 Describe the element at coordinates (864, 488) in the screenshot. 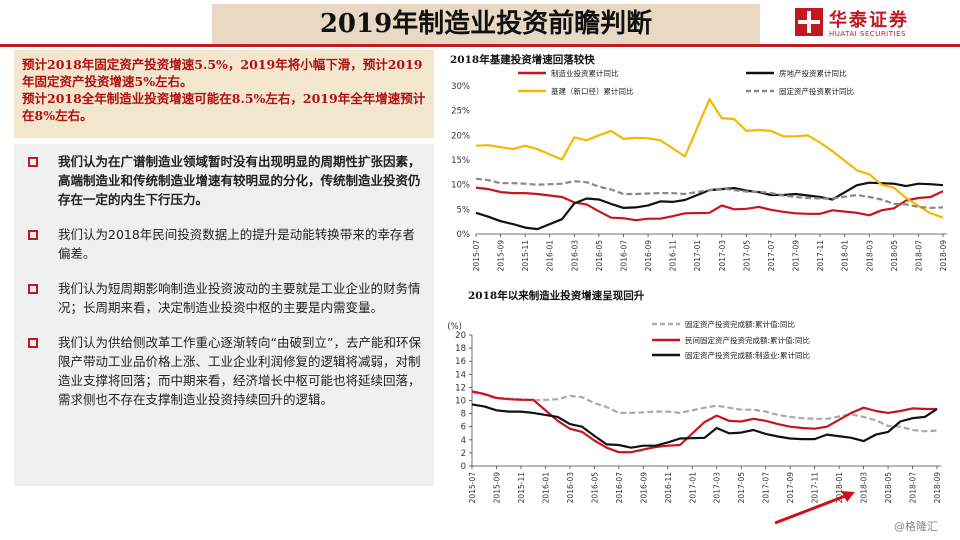

I see `chart2-x-tick-label: 2018-03` at that location.